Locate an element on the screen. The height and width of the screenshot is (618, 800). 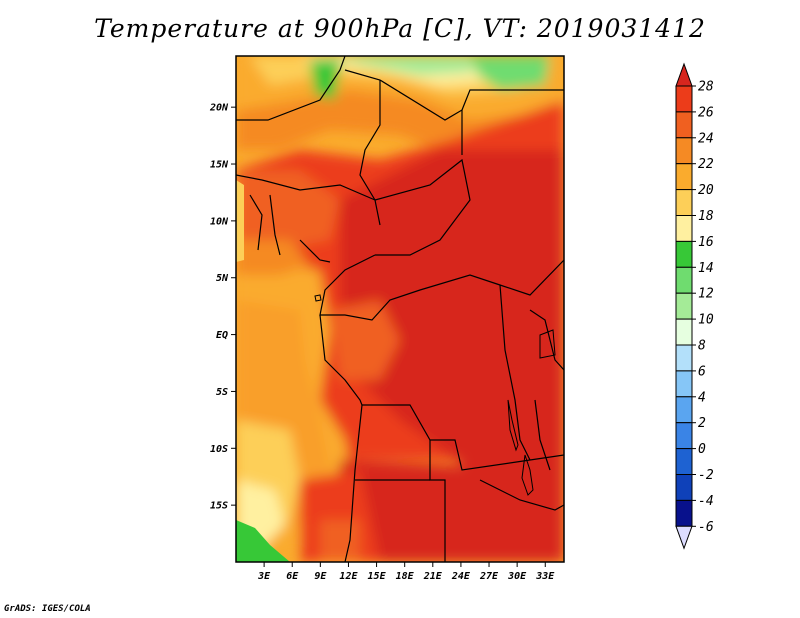
colorbar-label: 20 is located at coordinates (706, 190).